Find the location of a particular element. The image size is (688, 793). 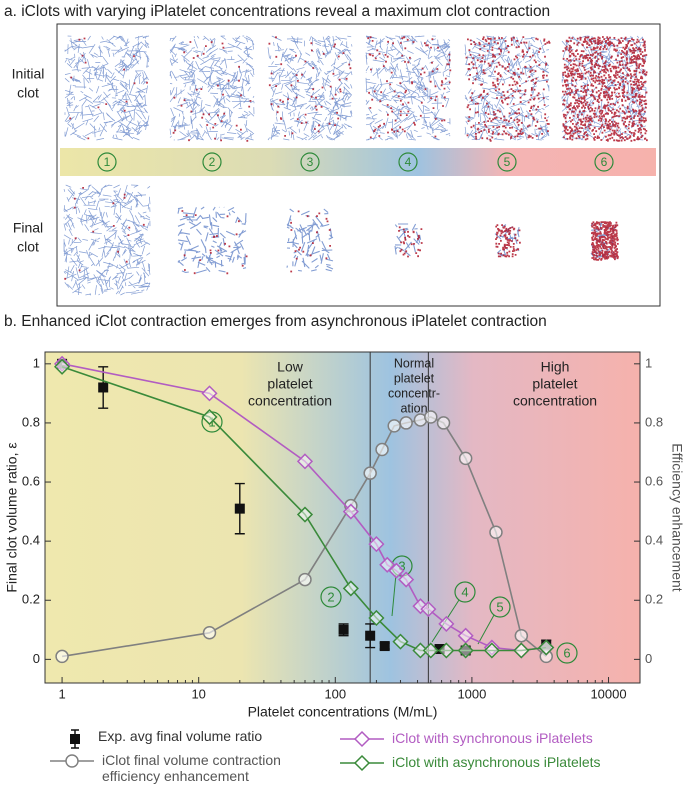

y2-axis-title: Efficiency enhancement is located at coordinates (677, 517).